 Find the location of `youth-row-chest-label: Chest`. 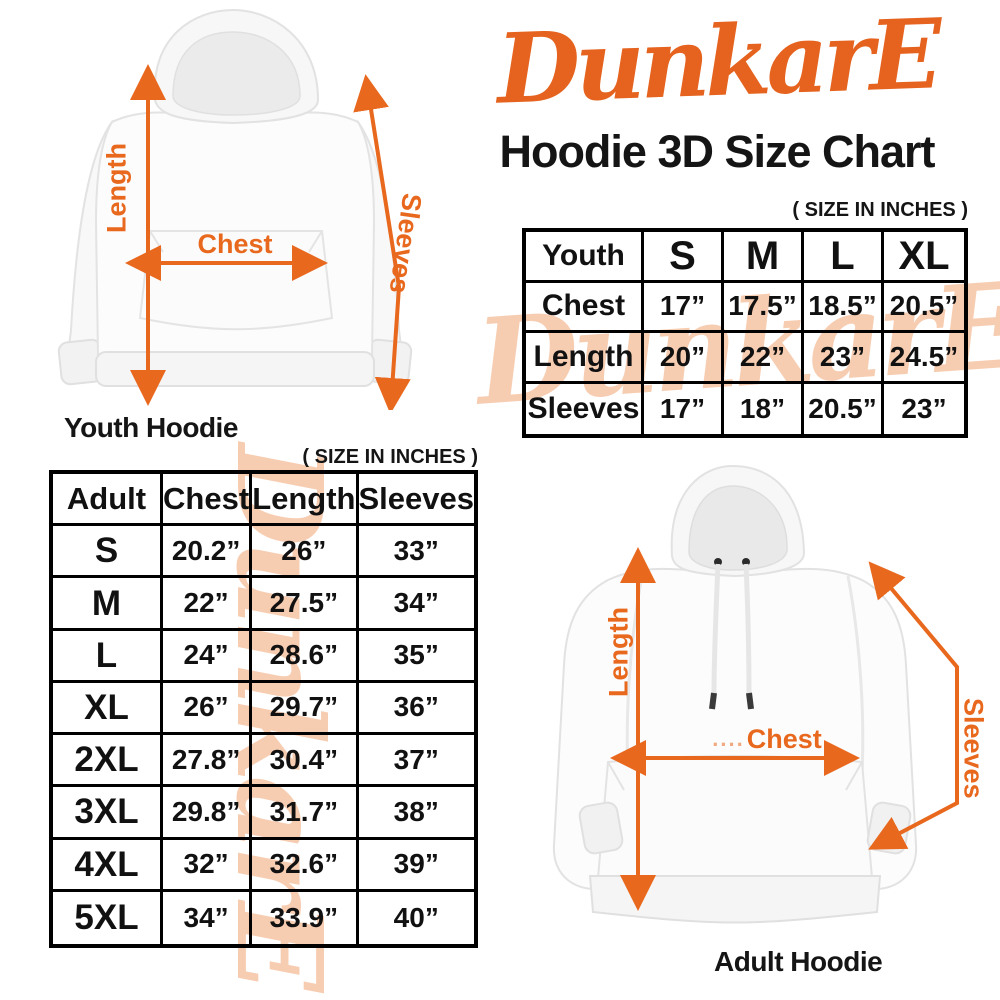

youth-row-chest-label: Chest is located at coordinates (585, 307).